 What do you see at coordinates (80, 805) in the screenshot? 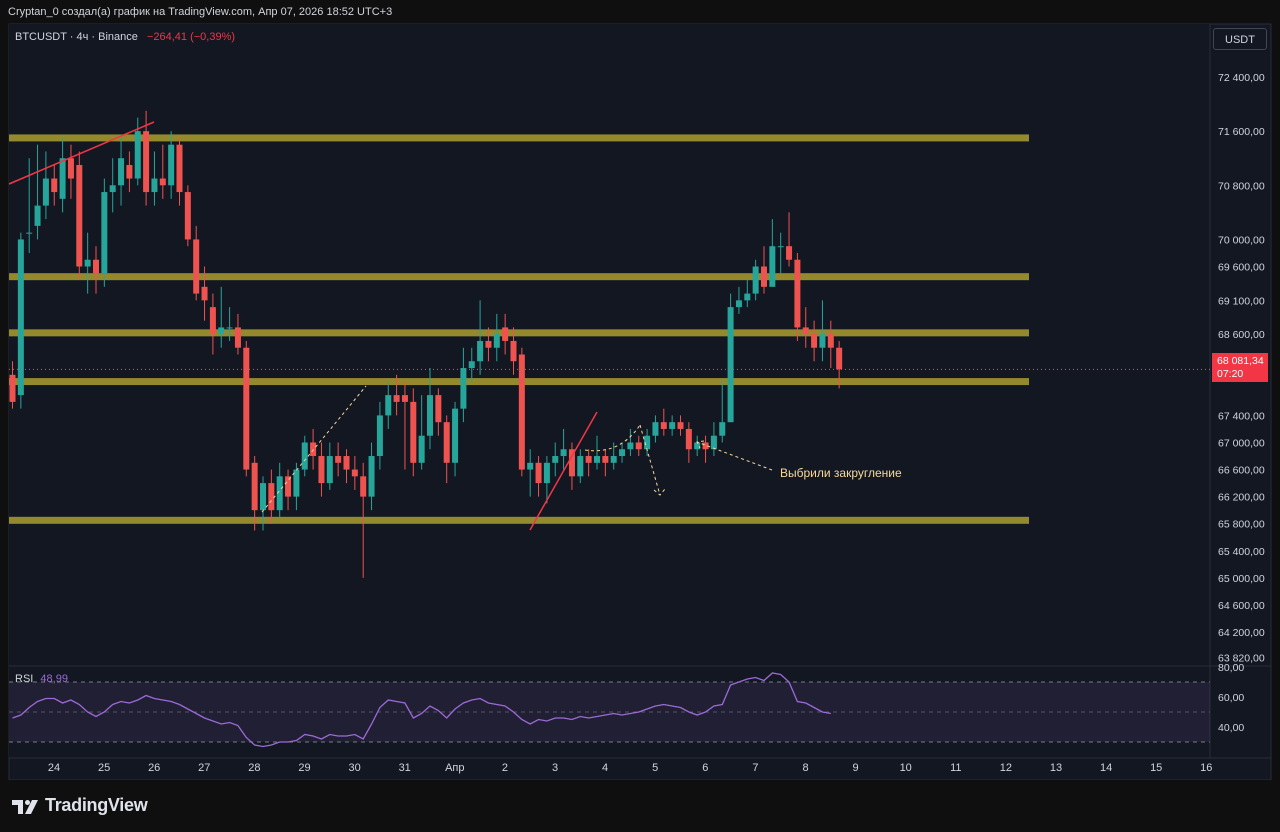
I see `tradingview-logo: TradingView` at bounding box center [80, 805].